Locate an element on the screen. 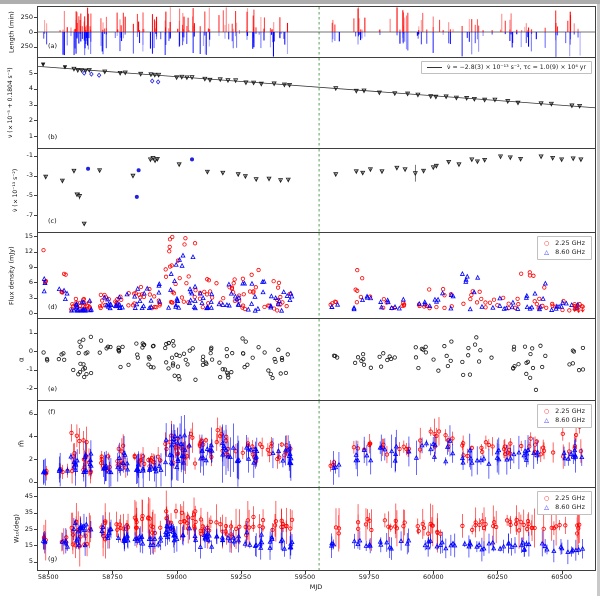 This screenshot has height=596, width=600. y-tick-label: 4 is located at coordinates (30, 435).